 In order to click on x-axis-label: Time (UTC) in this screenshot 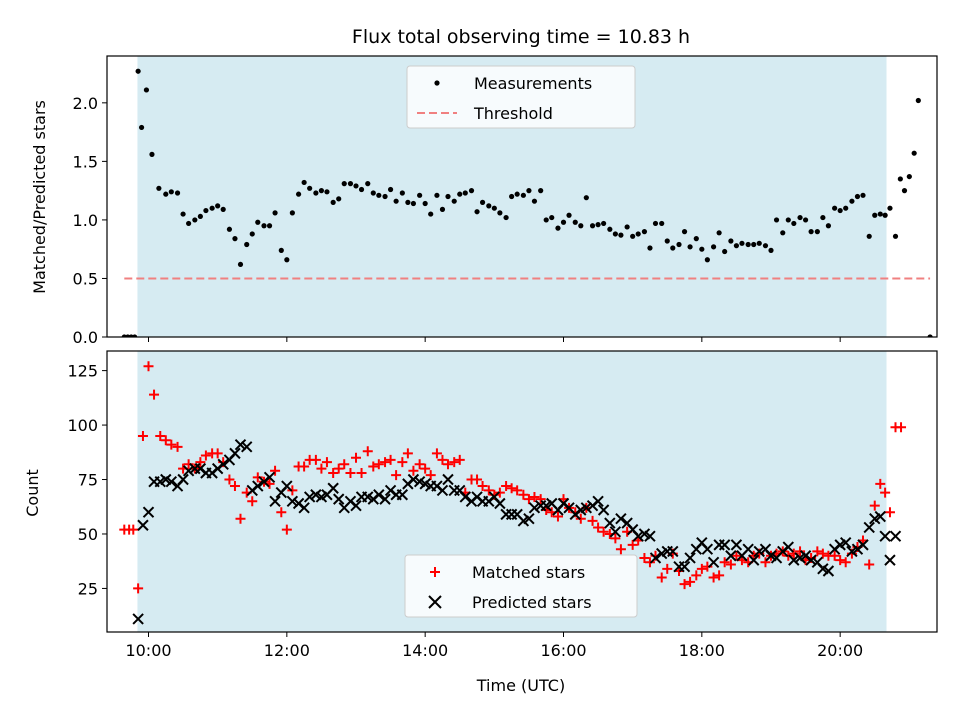, I will do `click(520, 685)`.